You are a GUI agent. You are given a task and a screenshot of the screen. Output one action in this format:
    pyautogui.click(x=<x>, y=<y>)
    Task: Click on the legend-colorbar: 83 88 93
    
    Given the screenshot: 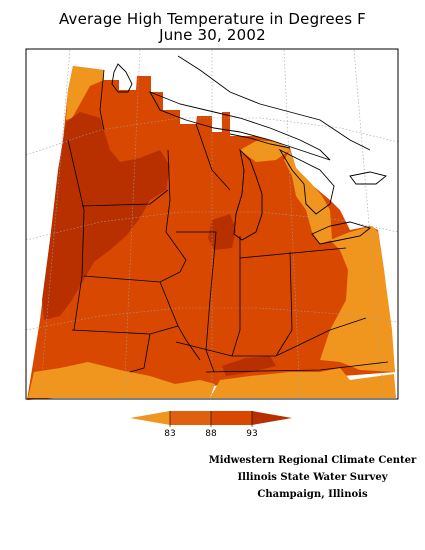 What is the action you would take?
    pyautogui.click(x=211, y=425)
    